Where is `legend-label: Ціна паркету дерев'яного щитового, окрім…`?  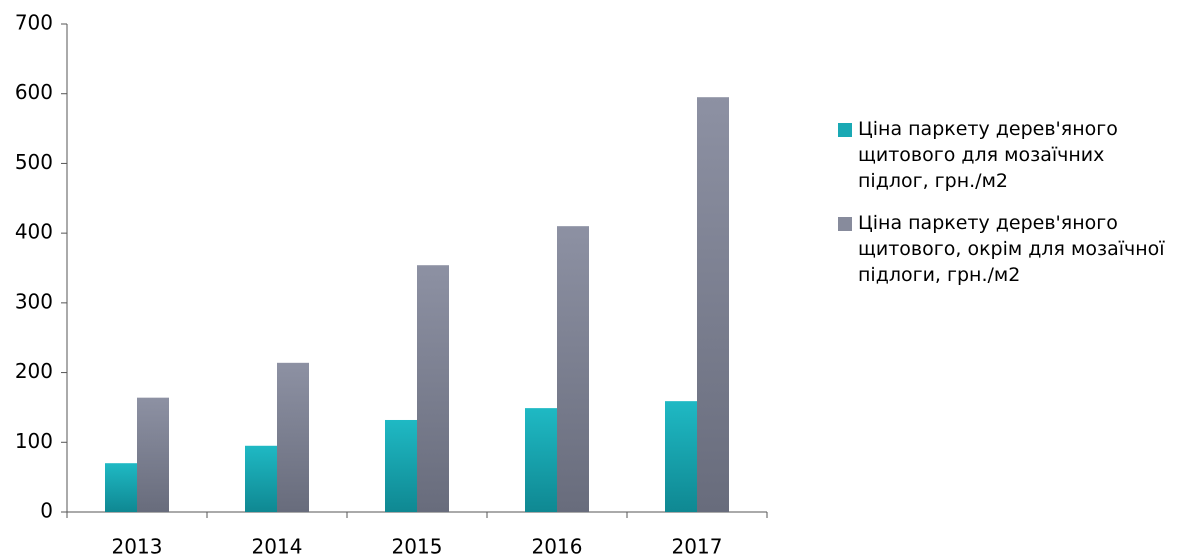
legend-label: Ціна паркету дерев'яного щитового, окрім… is located at coordinates (1011, 249).